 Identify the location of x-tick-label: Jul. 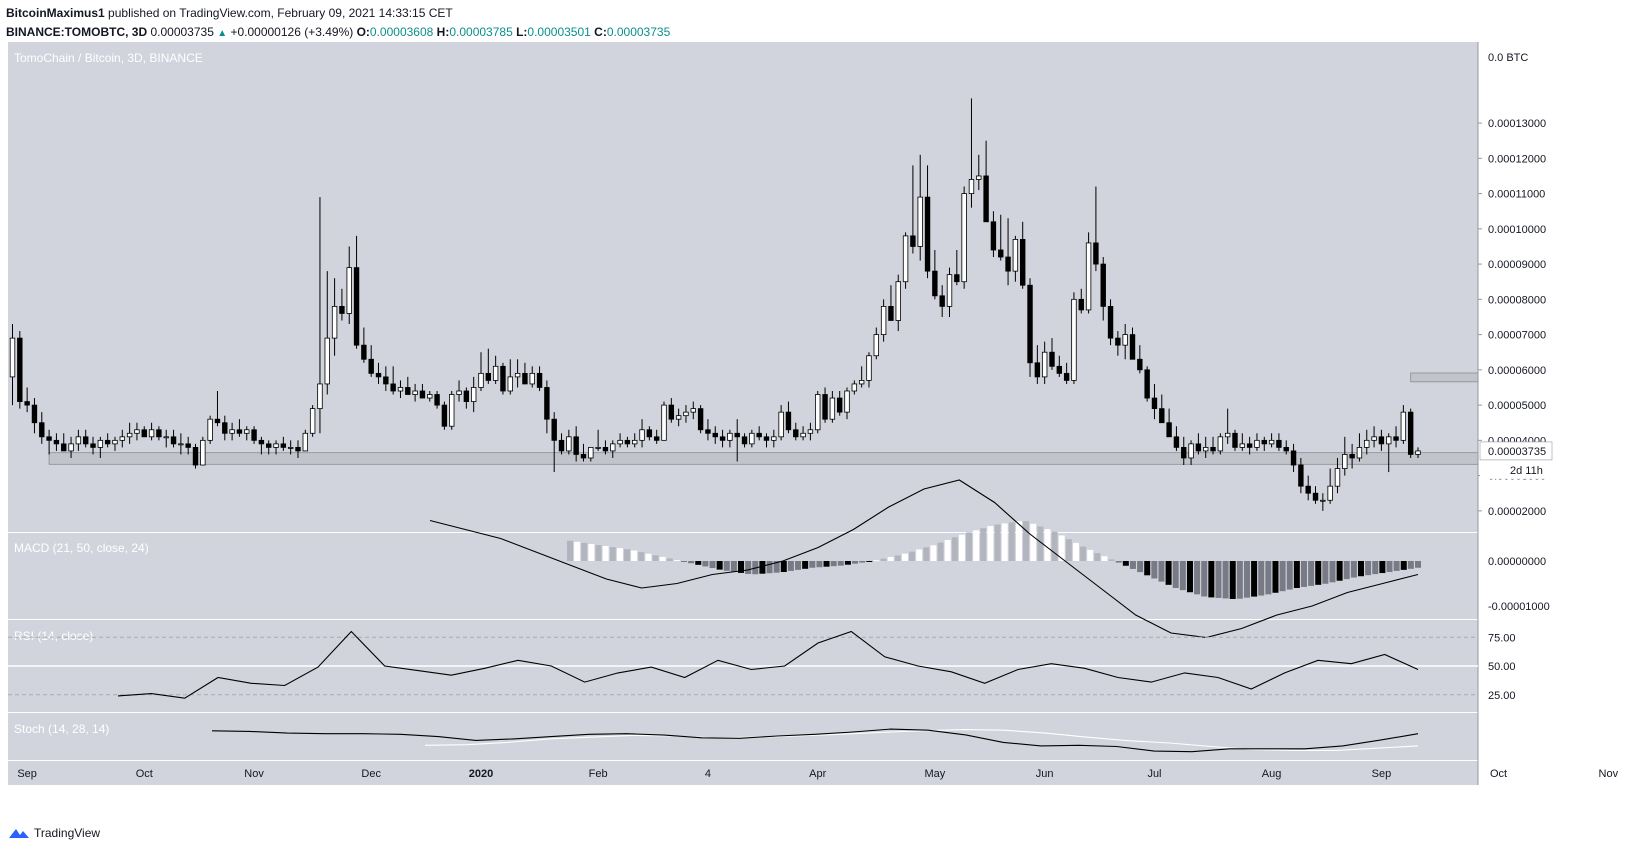
(1154, 774).